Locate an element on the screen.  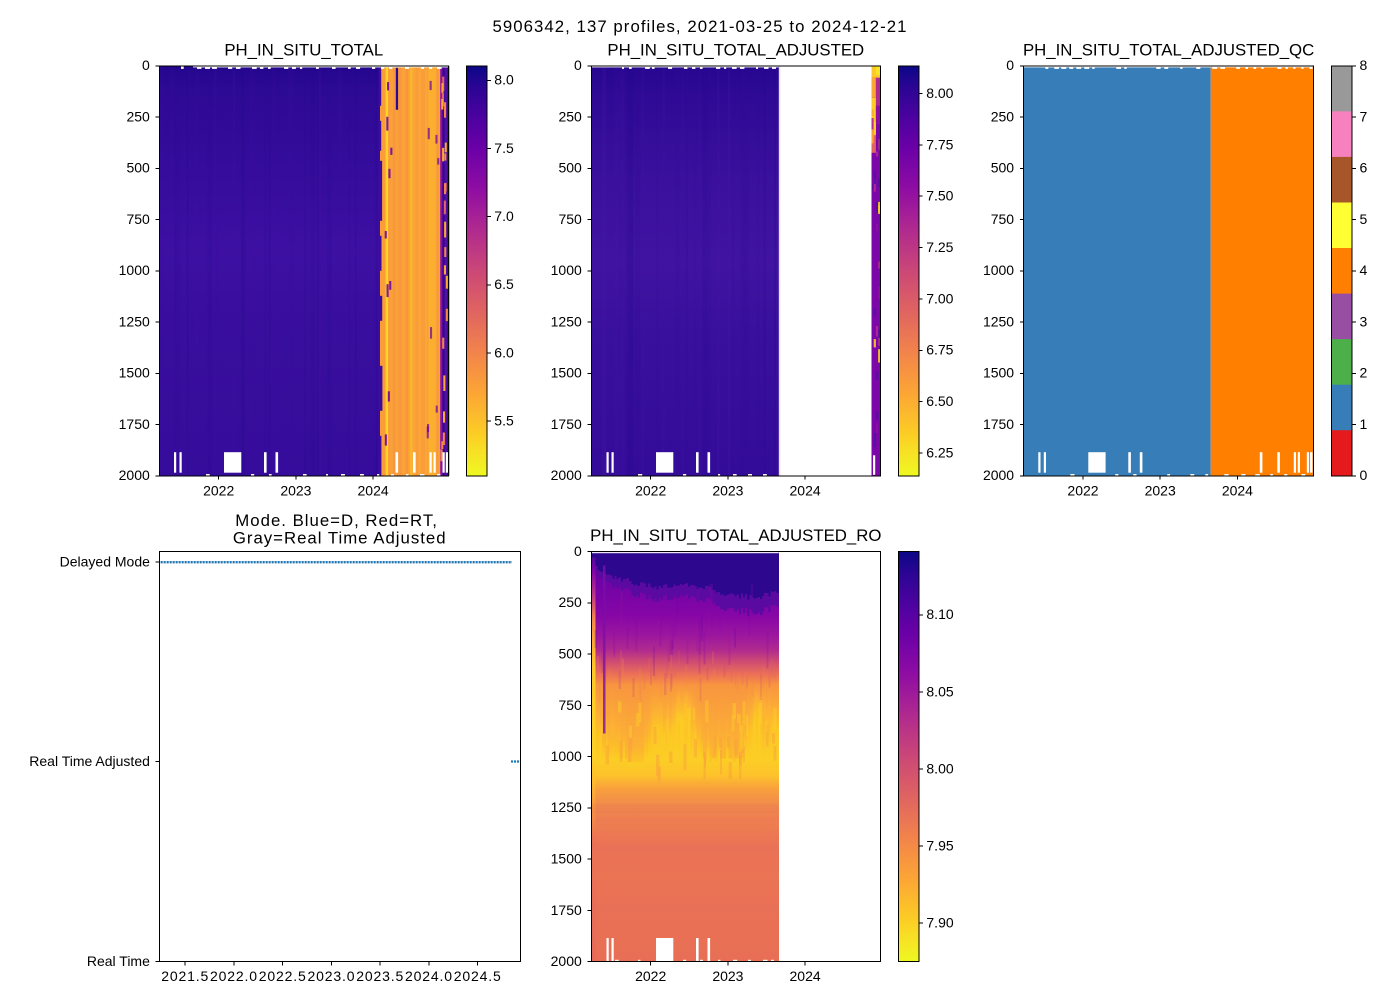
svg-text: 6.50 is located at coordinates (939, 401).